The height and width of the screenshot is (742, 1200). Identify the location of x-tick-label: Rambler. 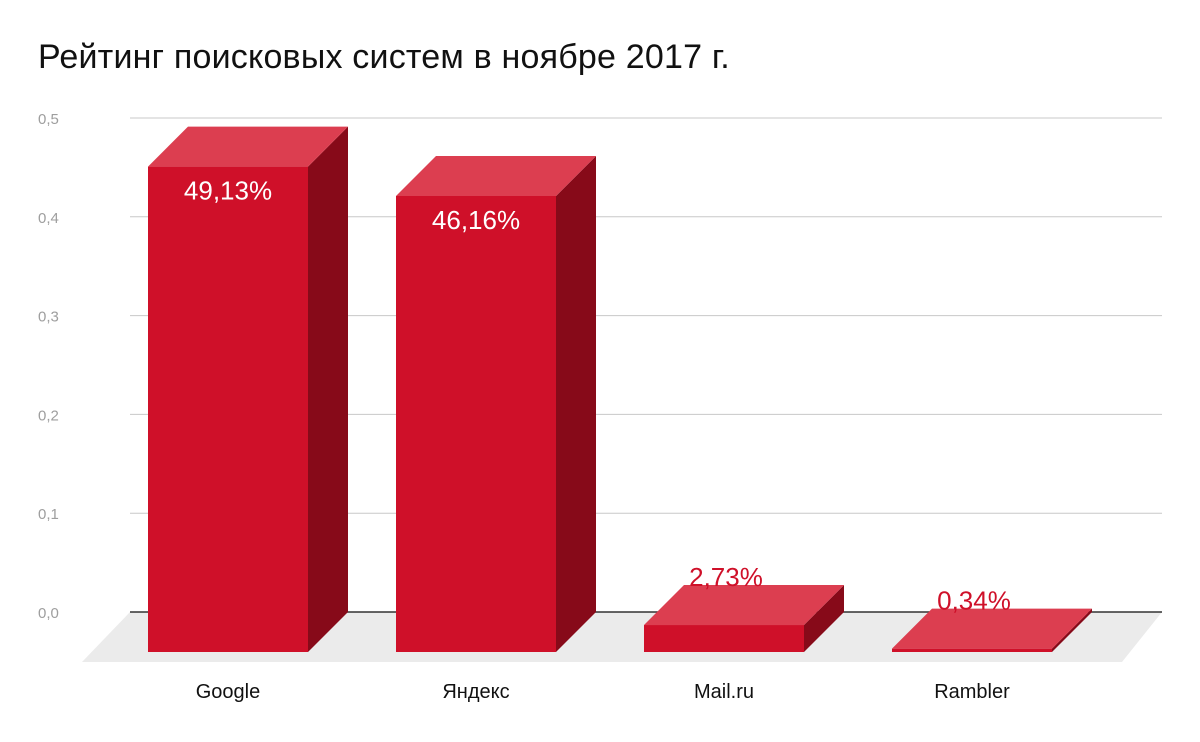
(972, 692).